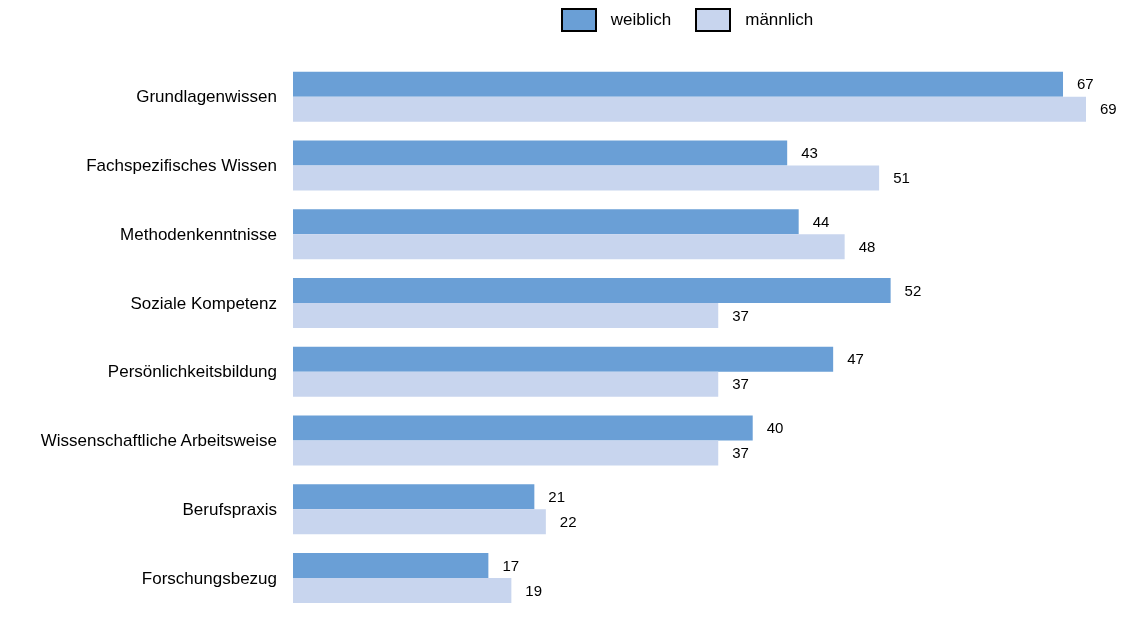  What do you see at coordinates (821, 221) in the screenshot?
I see `data-label: 44` at bounding box center [821, 221].